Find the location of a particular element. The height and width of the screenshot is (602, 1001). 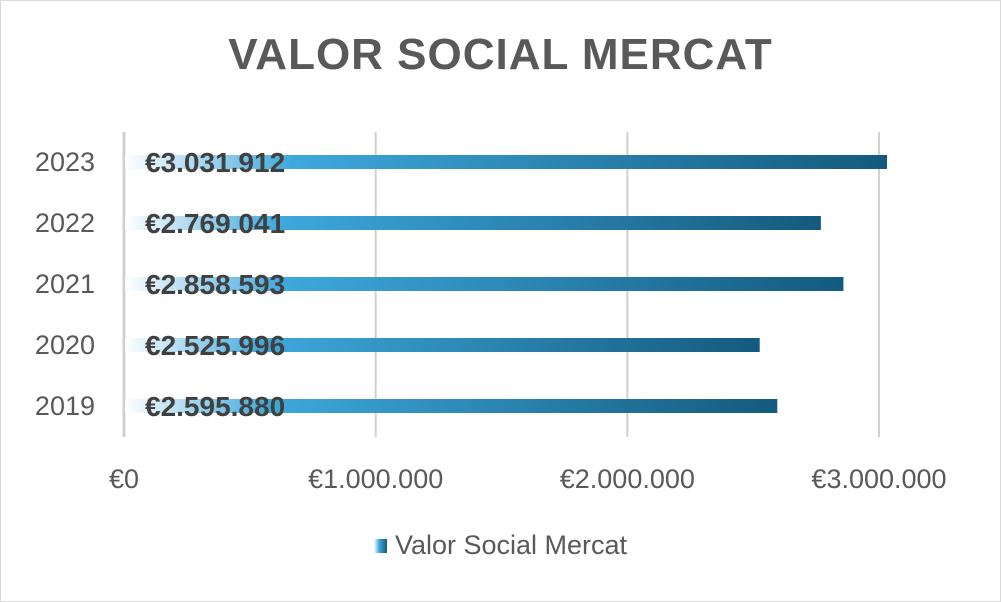

data-label: €2.858.593 is located at coordinates (215, 284).